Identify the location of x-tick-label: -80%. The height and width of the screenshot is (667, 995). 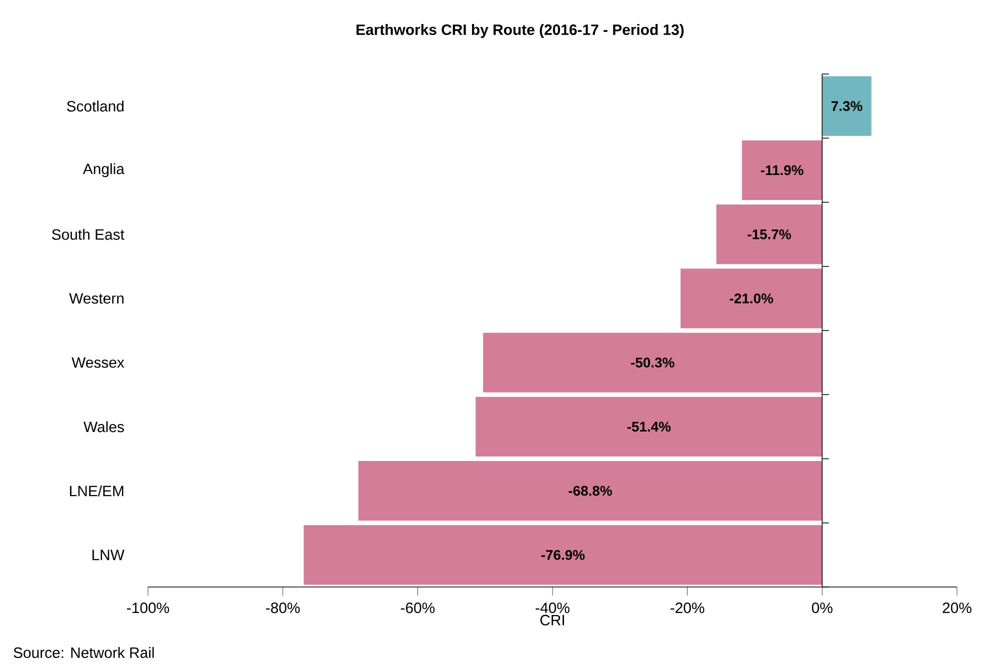
(283, 608).